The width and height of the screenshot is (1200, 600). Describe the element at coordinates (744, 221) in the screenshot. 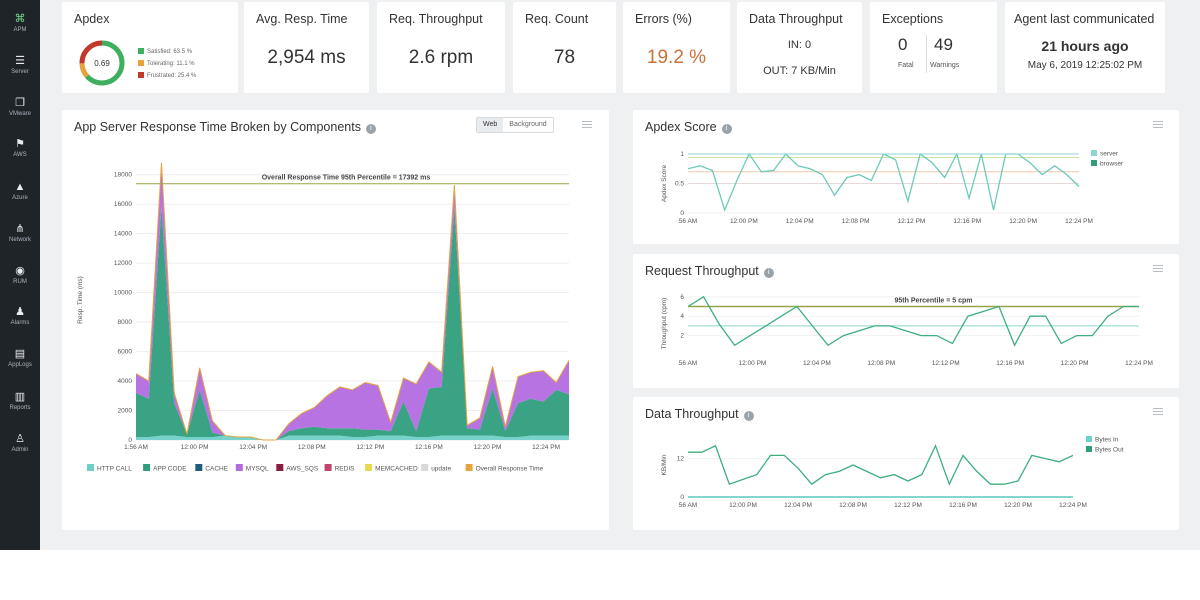

I see `x-tick-label: 12:00 PM` at that location.